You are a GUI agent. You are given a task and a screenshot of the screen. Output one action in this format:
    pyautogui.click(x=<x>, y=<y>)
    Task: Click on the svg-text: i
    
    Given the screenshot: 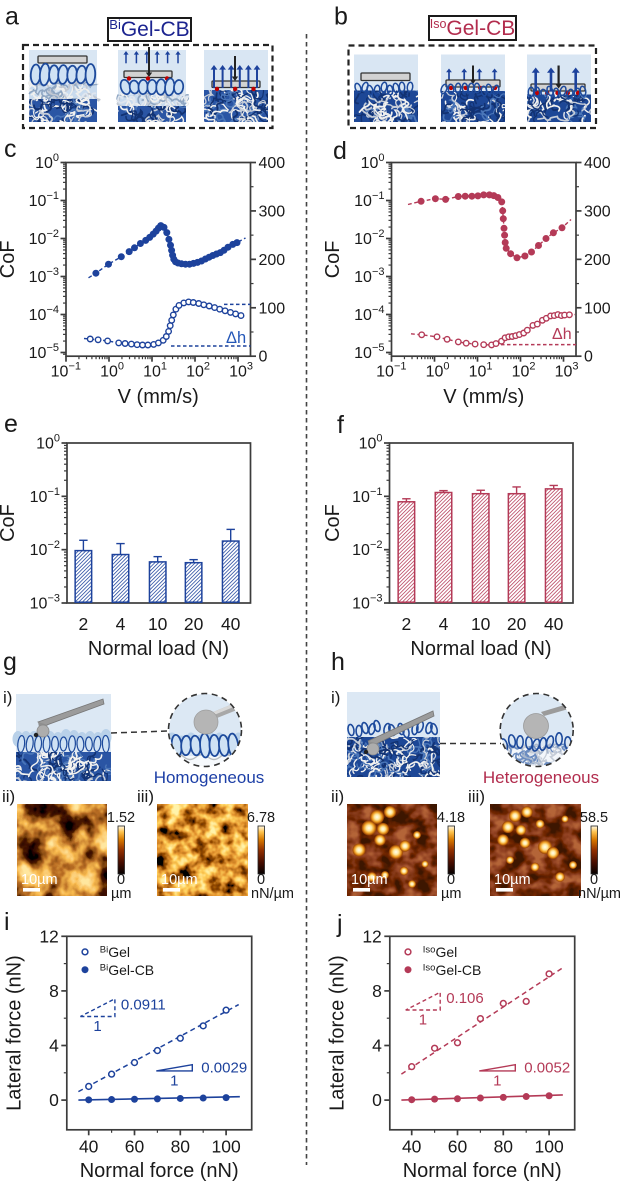 What is the action you would take?
    pyautogui.click(x=7, y=922)
    